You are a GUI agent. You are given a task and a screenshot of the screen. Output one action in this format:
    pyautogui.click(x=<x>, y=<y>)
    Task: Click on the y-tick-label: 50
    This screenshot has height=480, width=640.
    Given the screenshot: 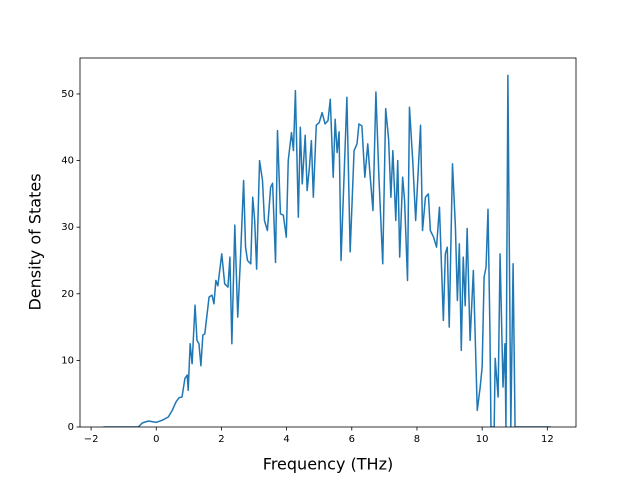 What is the action you would take?
    pyautogui.click(x=67, y=94)
    